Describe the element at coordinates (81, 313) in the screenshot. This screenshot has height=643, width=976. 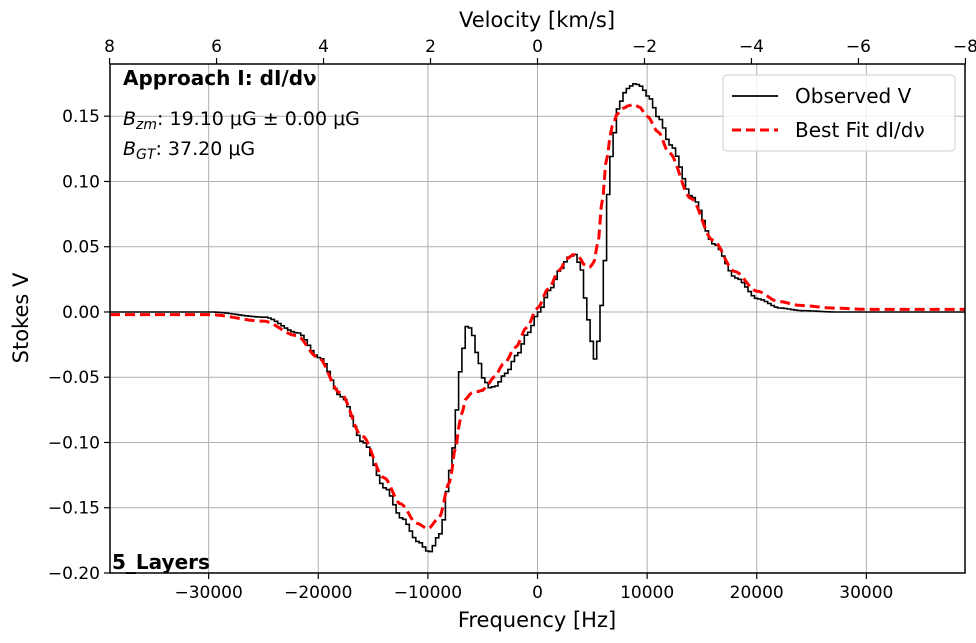
I see `y-tick-label: 0.00` at that location.